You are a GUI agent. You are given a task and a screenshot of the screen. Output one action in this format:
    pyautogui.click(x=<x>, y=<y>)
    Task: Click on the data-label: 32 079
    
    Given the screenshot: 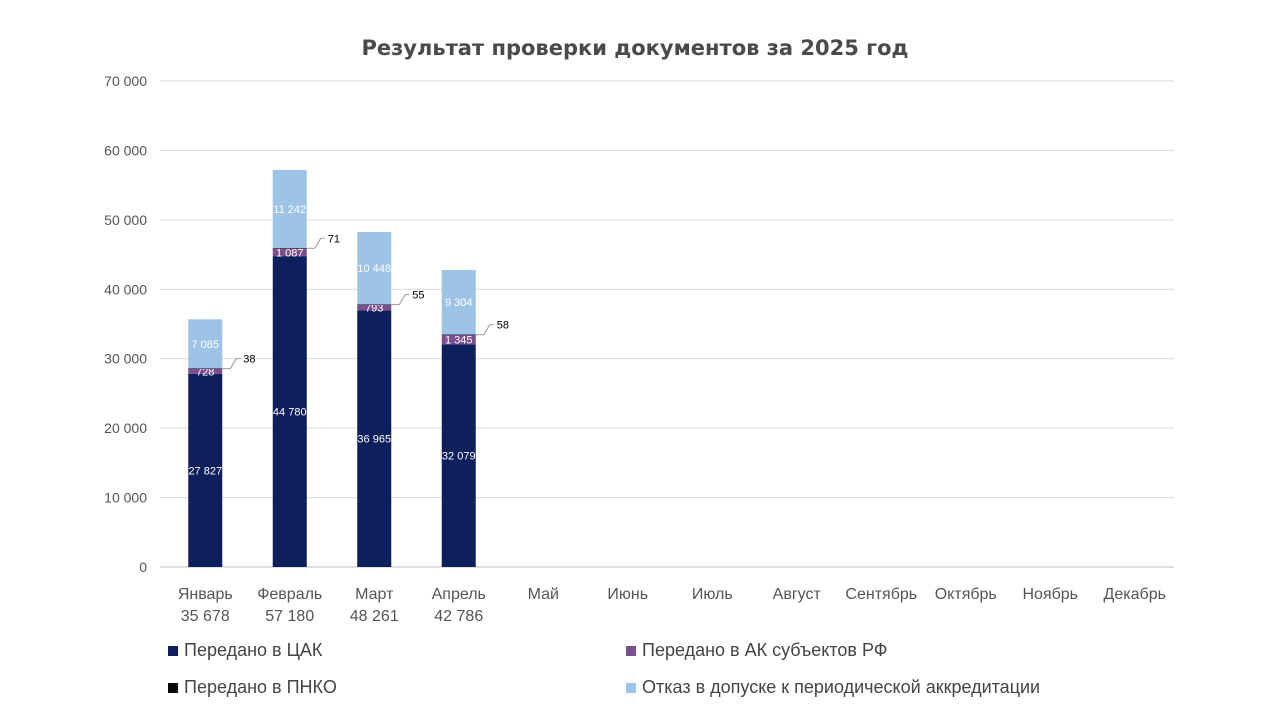 What is the action you would take?
    pyautogui.click(x=459, y=457)
    